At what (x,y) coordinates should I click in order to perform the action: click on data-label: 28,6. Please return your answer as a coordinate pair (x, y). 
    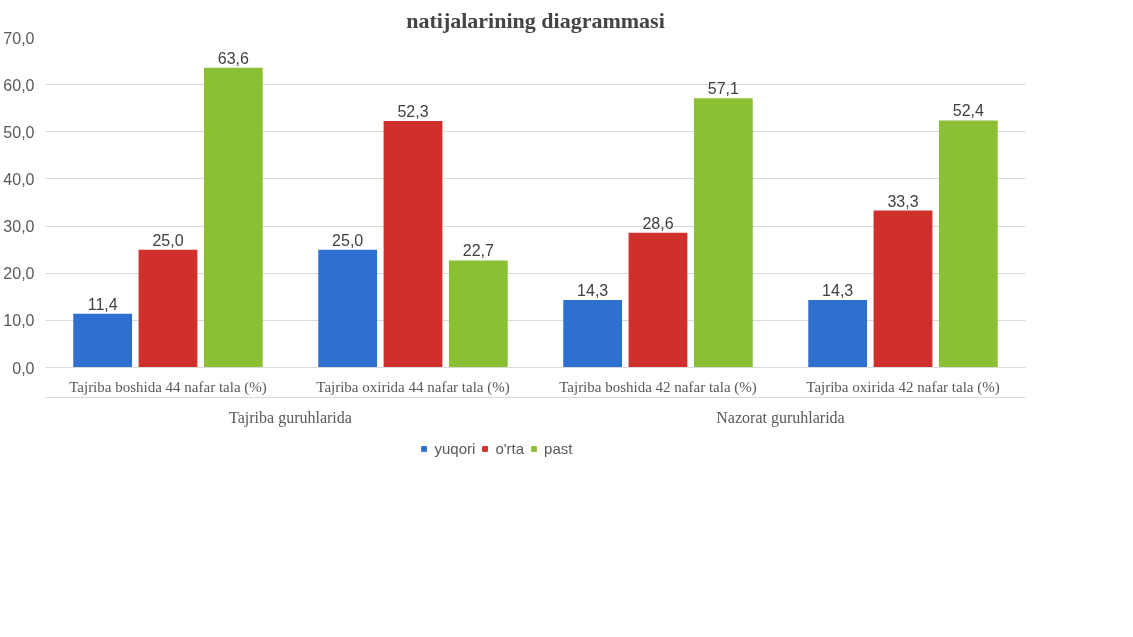
    Looking at the image, I should click on (658, 223).